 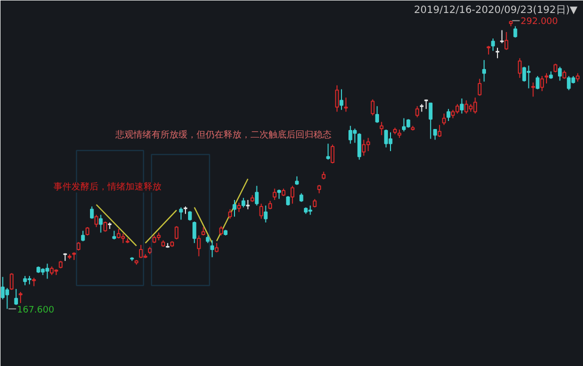 What do you see at coordinates (35, 310) in the screenshot?
I see `annotation: 167.600` at bounding box center [35, 310].